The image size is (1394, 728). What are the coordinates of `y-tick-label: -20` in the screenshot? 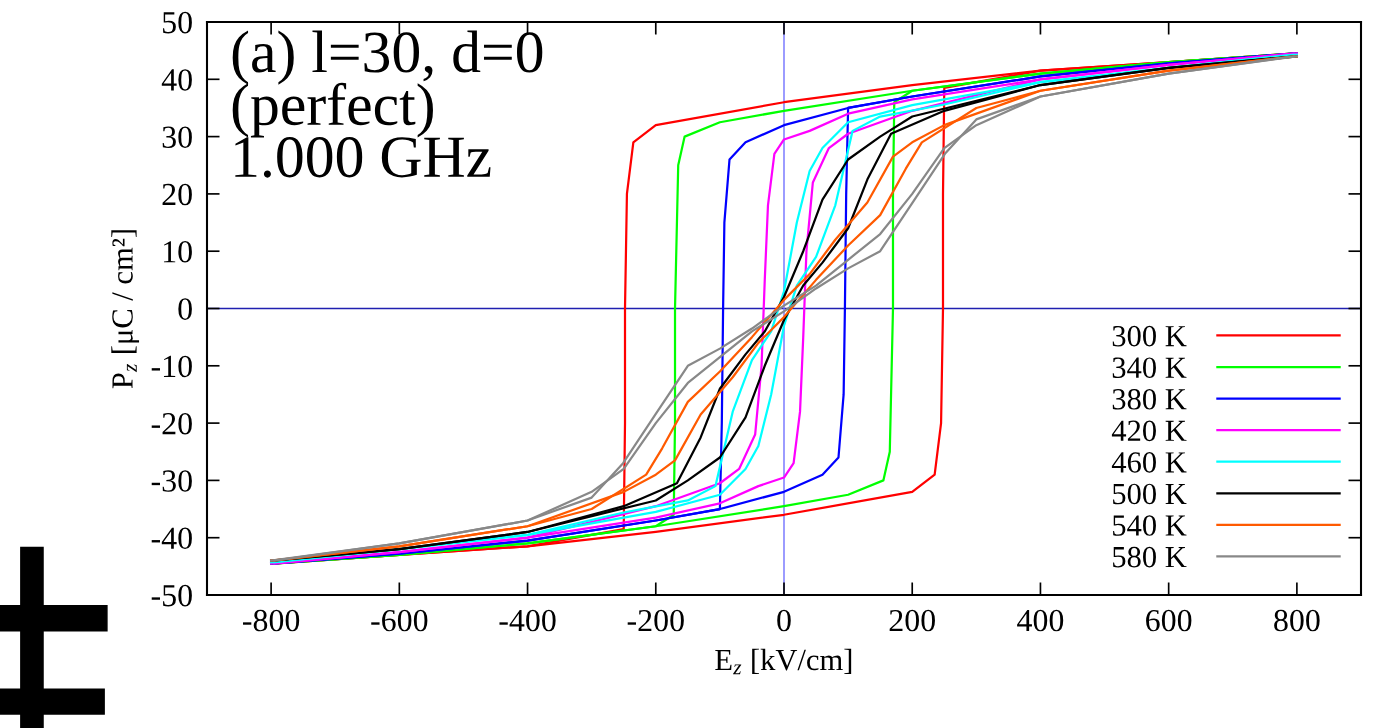 It's located at (171, 423).